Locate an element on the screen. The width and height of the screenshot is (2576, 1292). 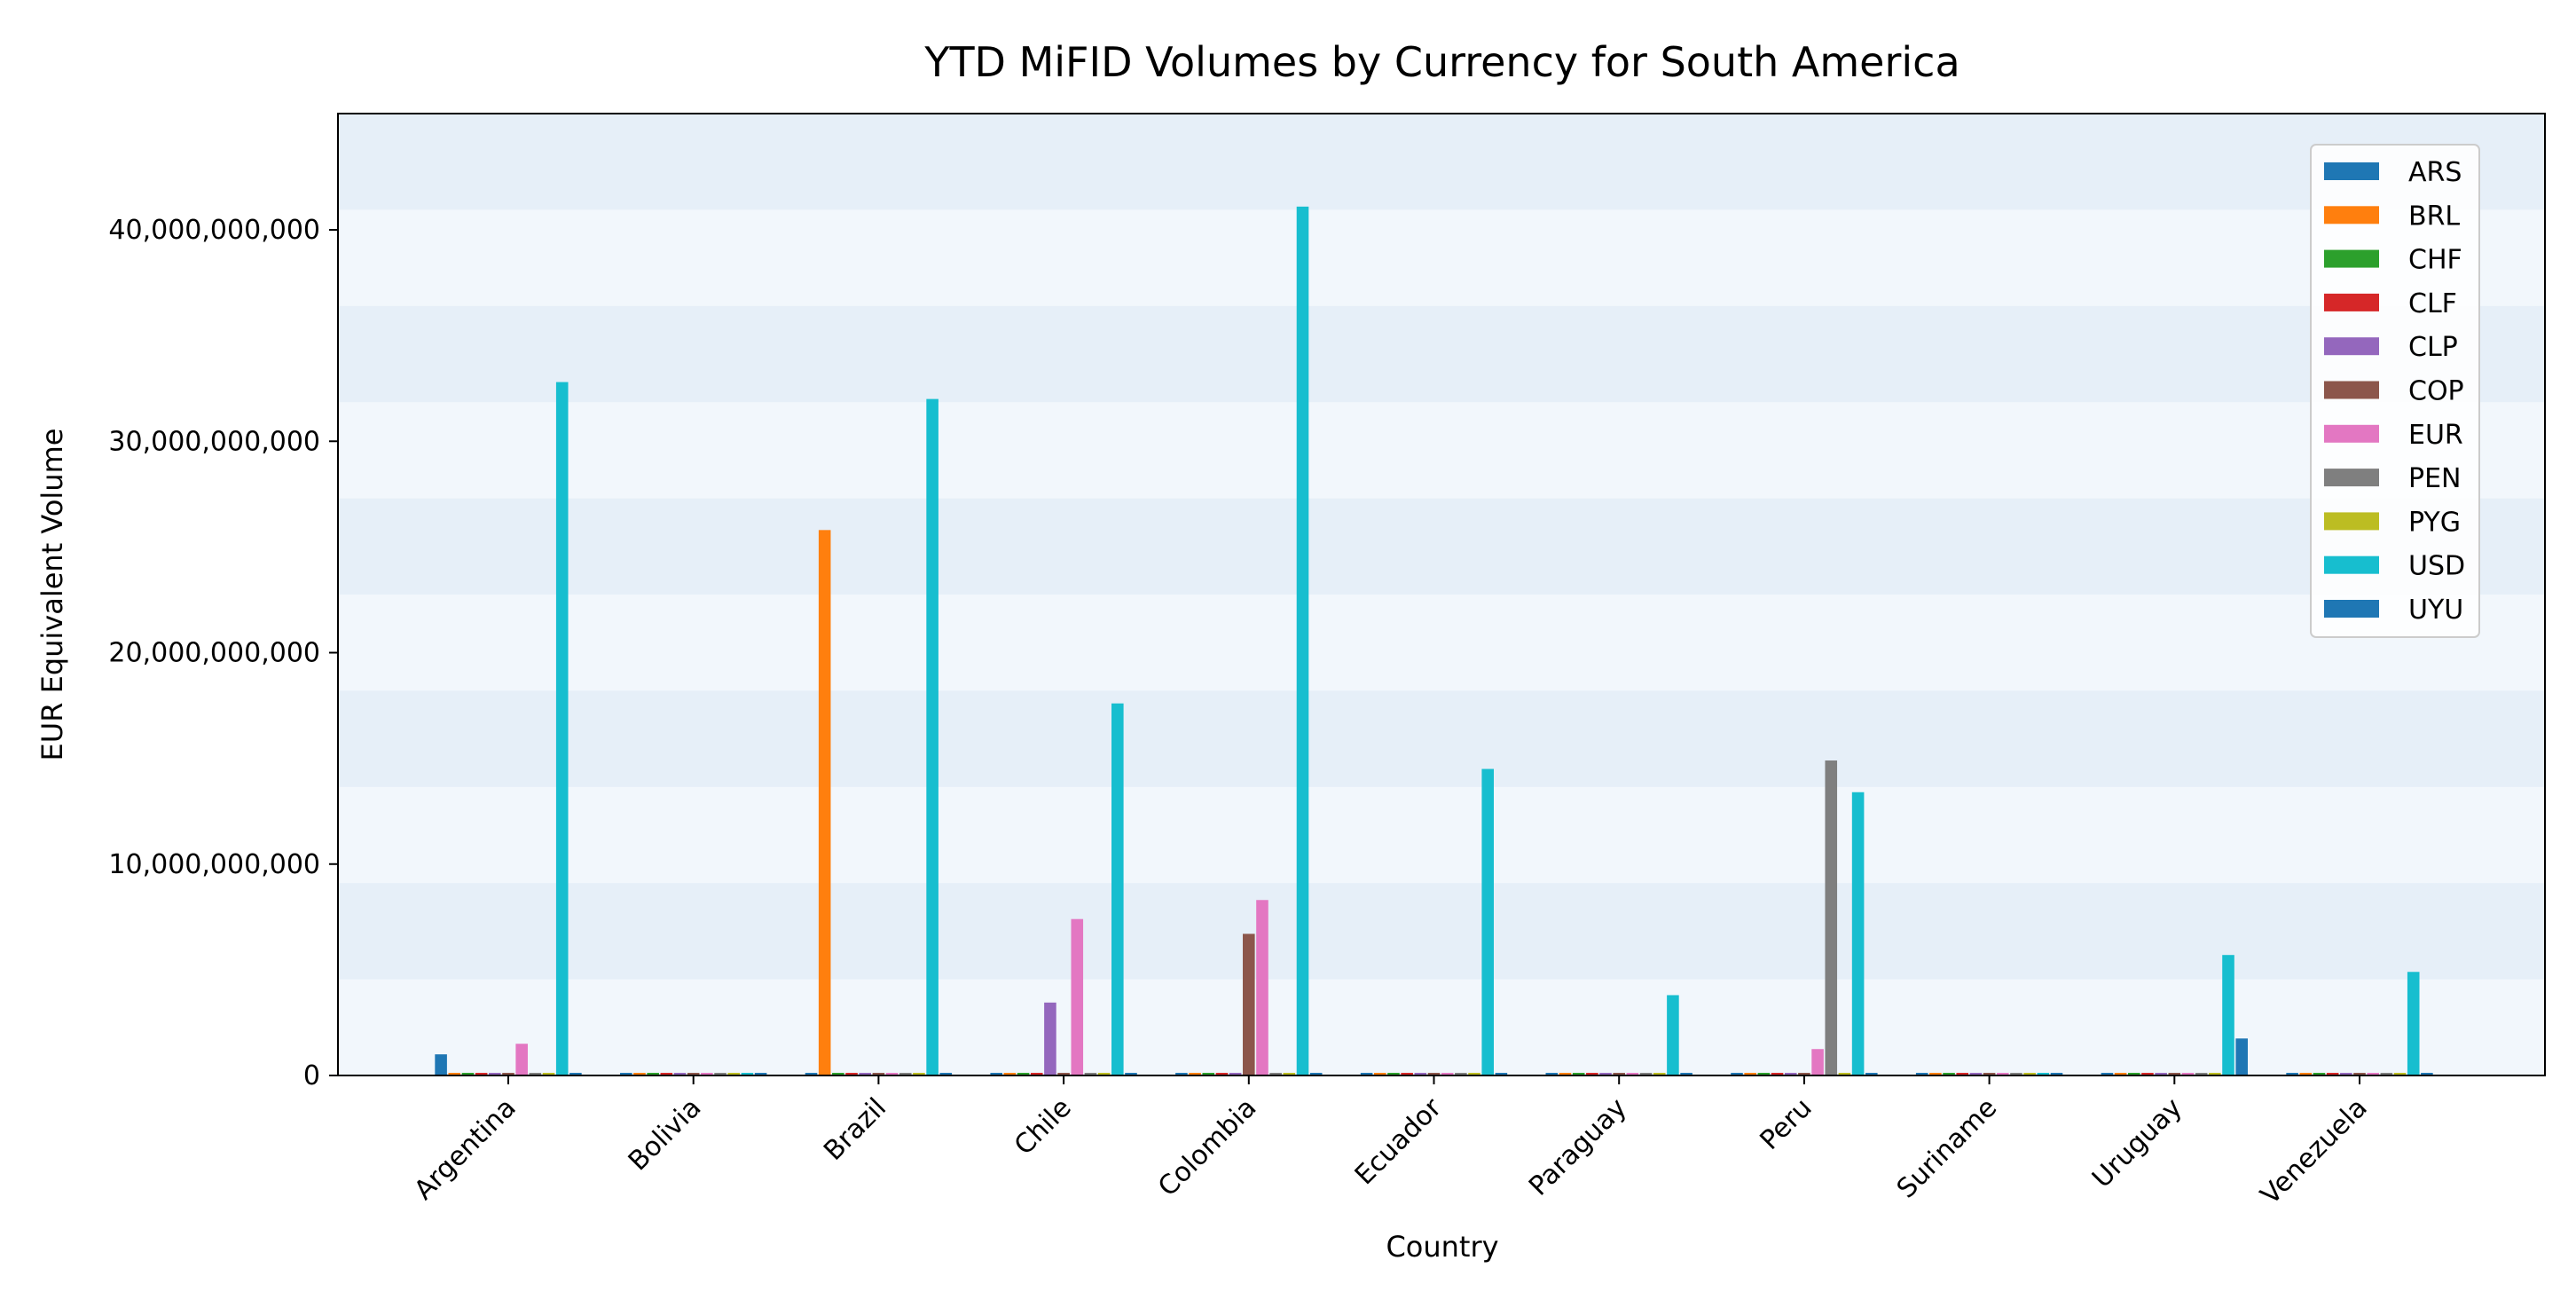
bar-brl-uruguay is located at coordinates (2120, 1074).